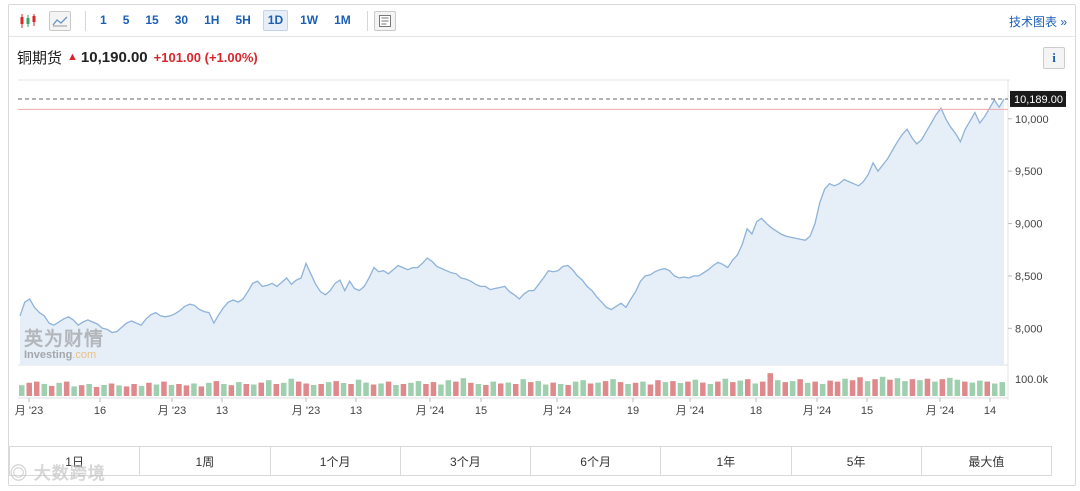 This screenshot has height=491, width=1080. What do you see at coordinates (309, 20) in the screenshot?
I see `period-button: 1W` at bounding box center [309, 20].